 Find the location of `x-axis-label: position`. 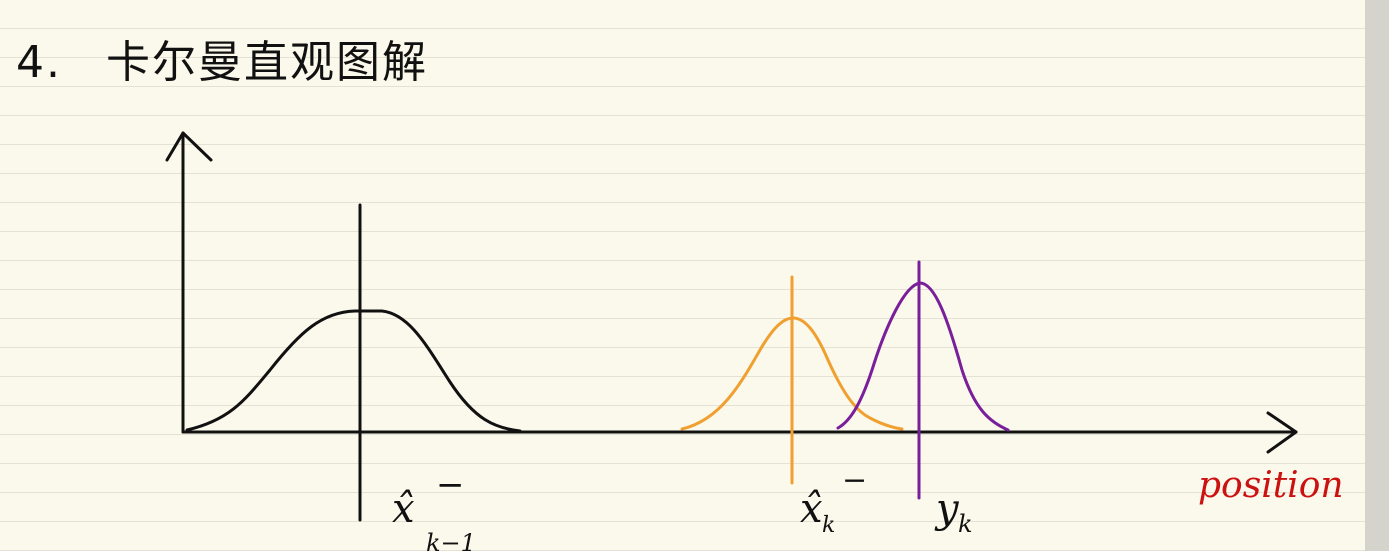

x-axis-label: position is located at coordinates (1271, 485).